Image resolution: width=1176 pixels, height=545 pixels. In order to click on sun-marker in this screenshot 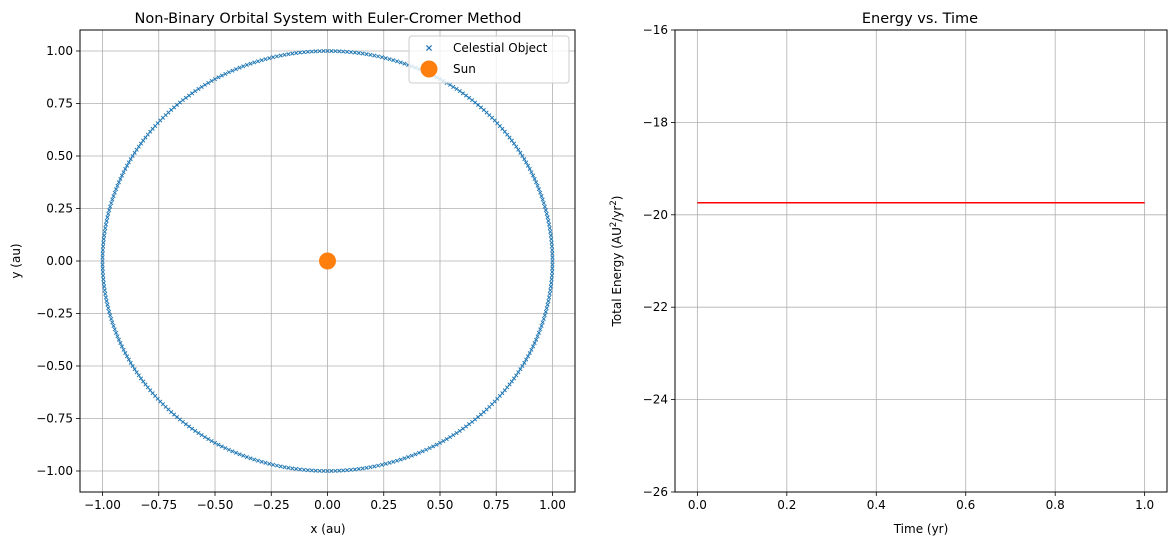, I will do `click(327, 261)`.